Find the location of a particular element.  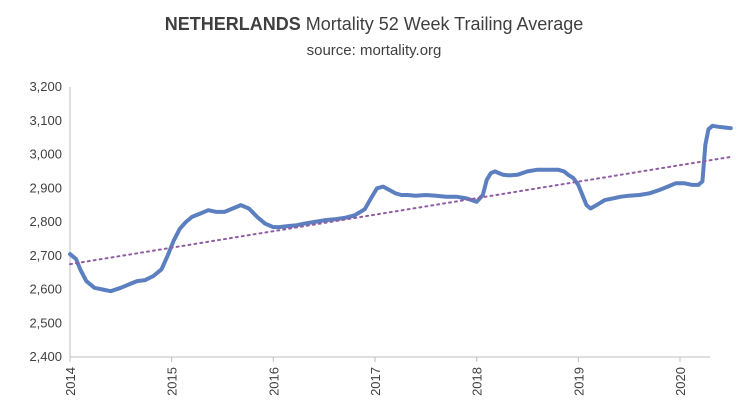

y-tick-label: 2,900 is located at coordinates (45, 187).